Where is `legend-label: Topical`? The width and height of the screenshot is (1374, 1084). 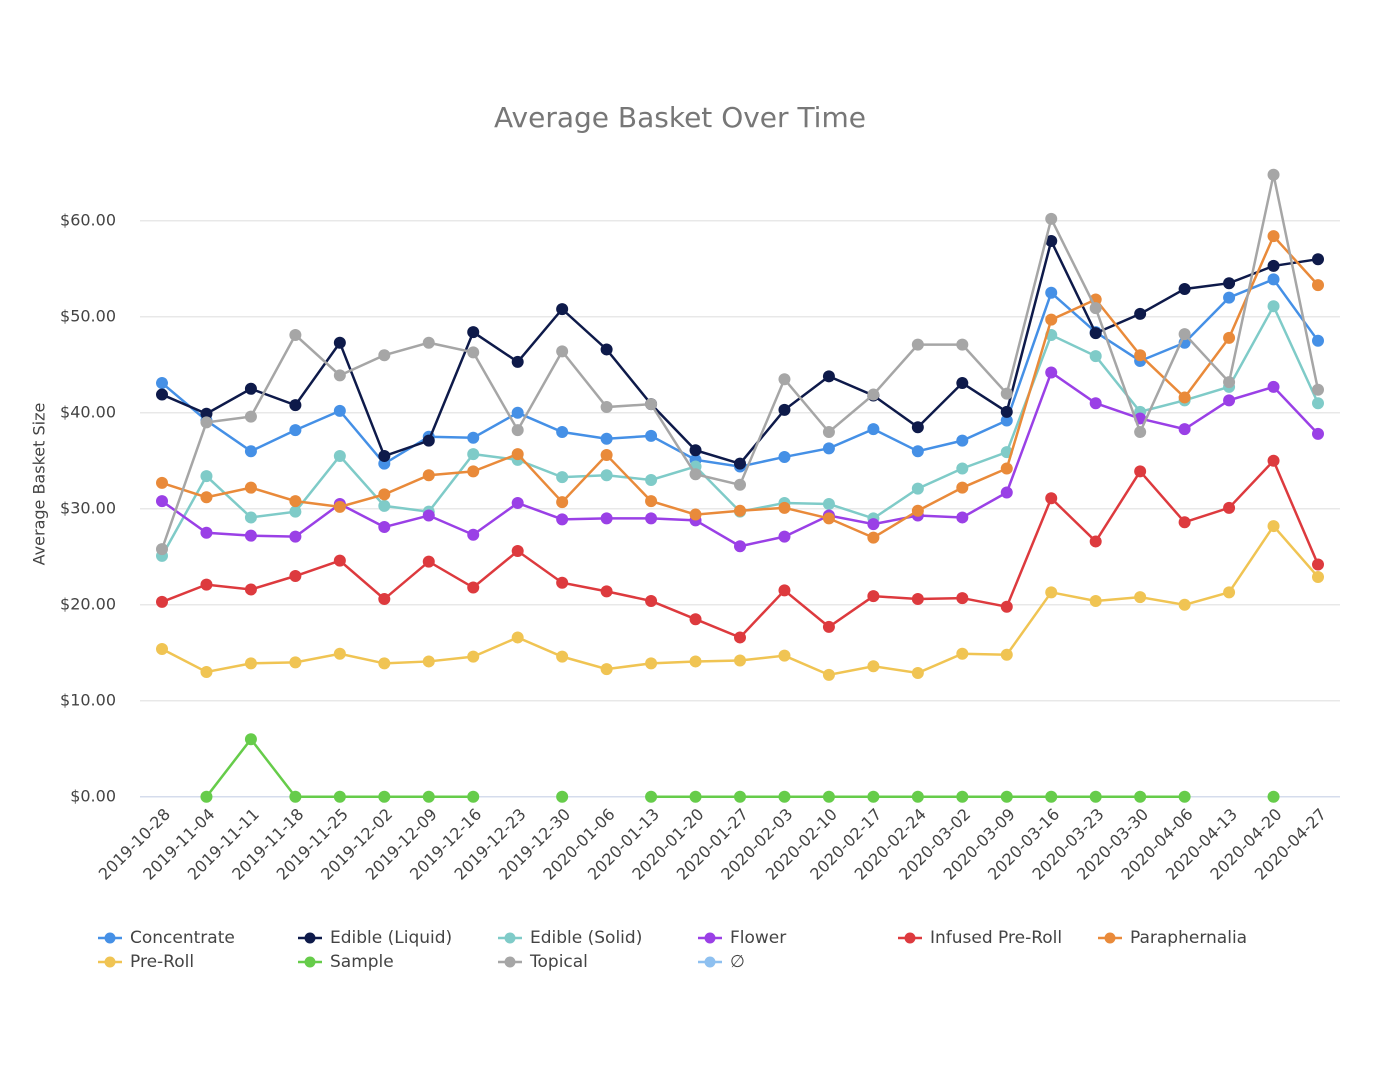 legend-label: Topical is located at coordinates (558, 962).